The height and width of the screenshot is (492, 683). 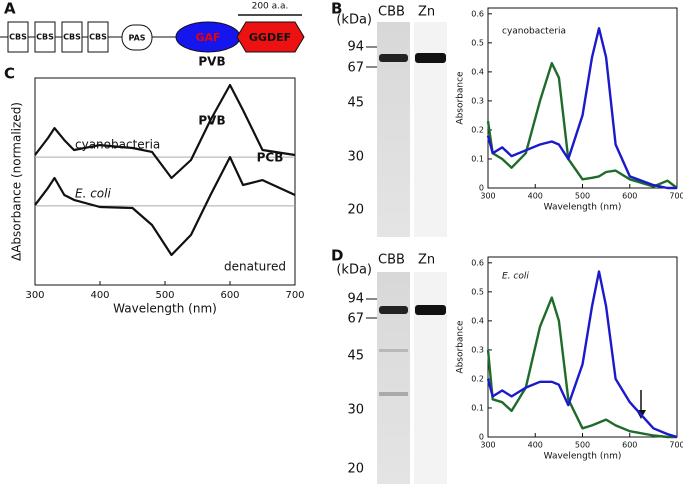 I want to click on panel-label: D, so click(x=337, y=256).